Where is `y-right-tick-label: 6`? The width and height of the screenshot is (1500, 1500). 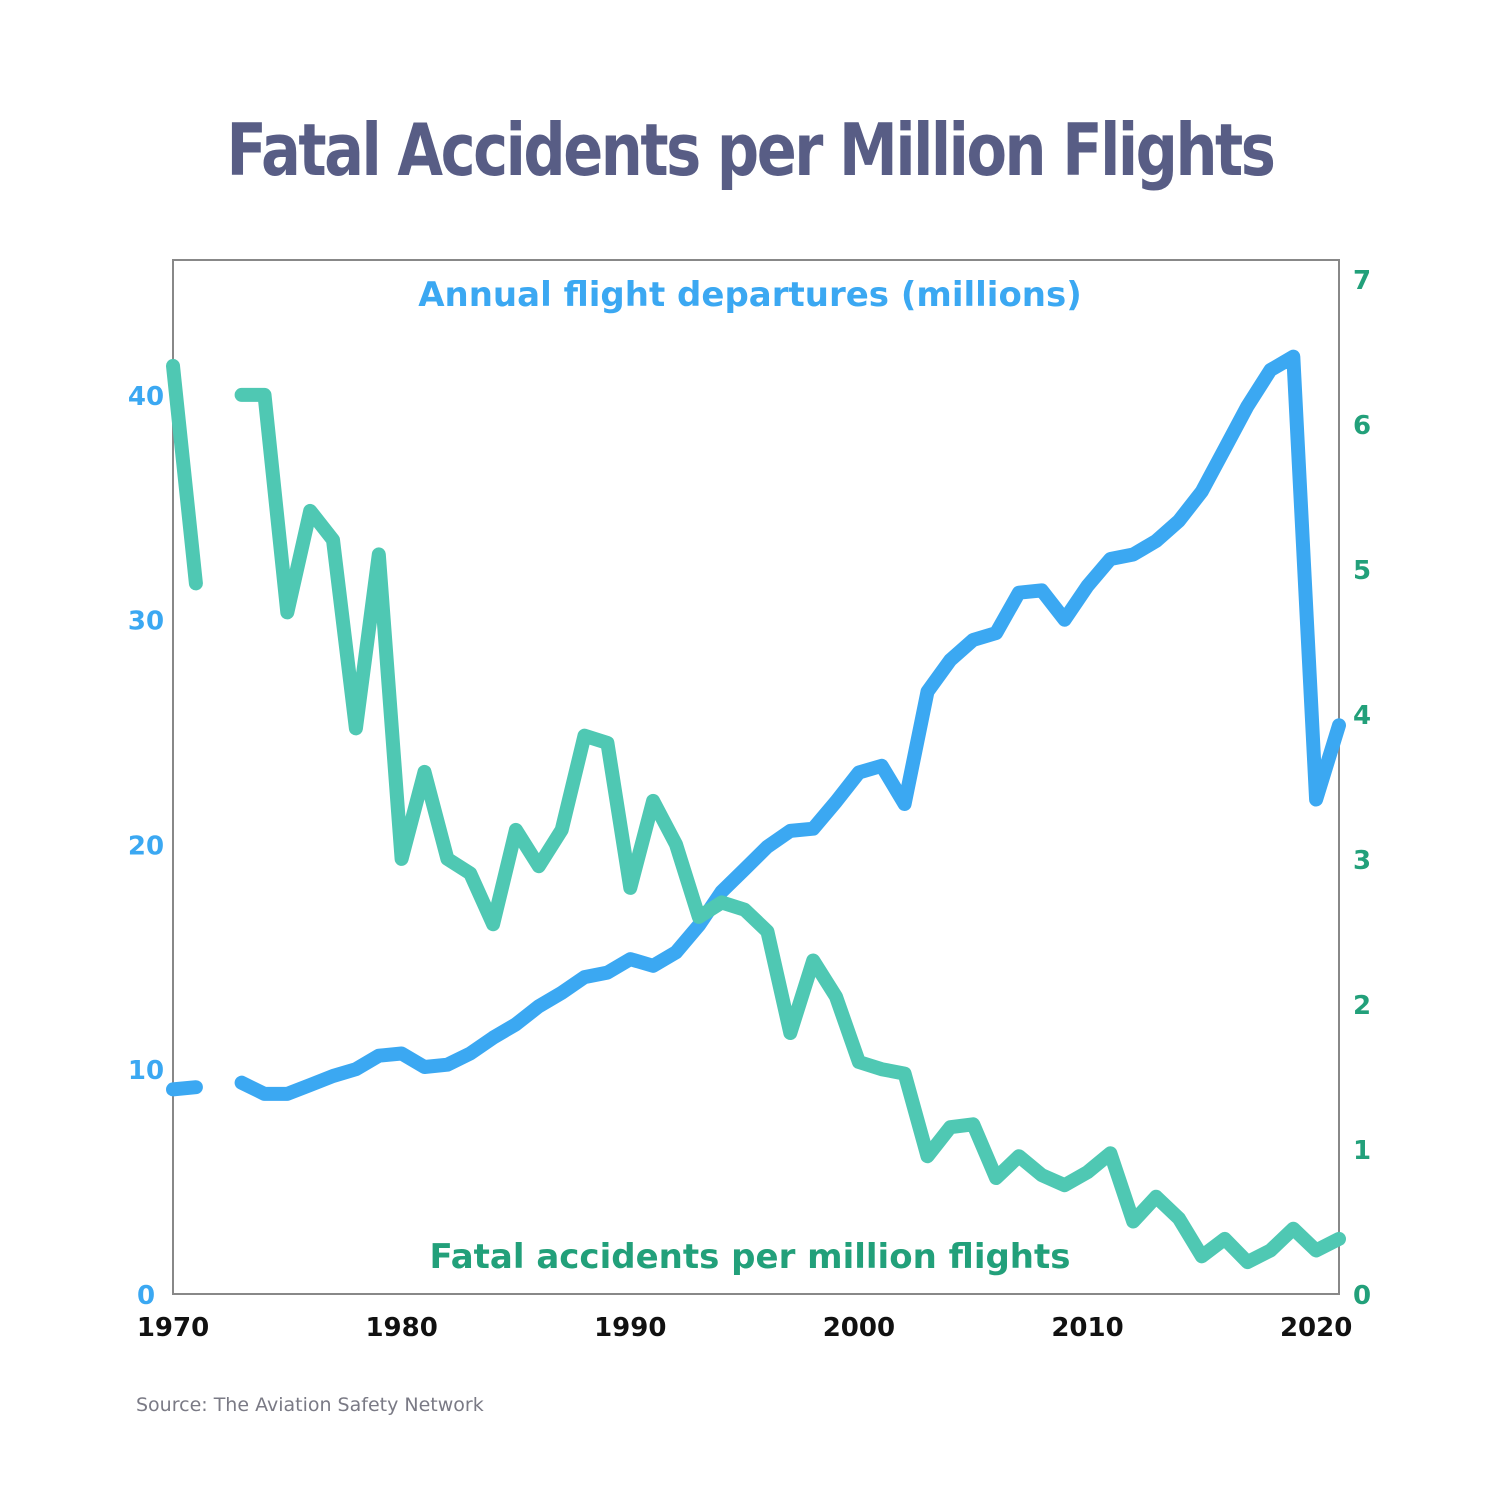
y-right-tick-label: 6 is located at coordinates (1362, 426).